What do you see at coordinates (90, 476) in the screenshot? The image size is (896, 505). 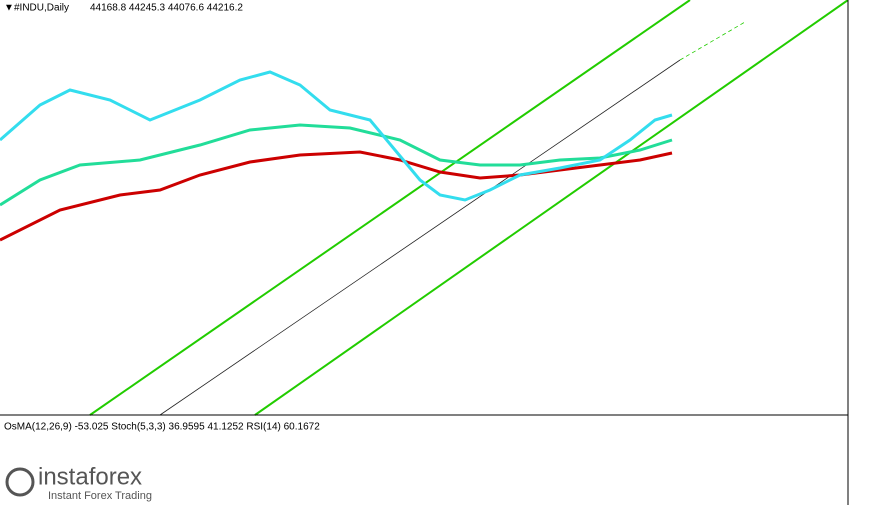 I see `logo-name: instaforex` at bounding box center [90, 476].